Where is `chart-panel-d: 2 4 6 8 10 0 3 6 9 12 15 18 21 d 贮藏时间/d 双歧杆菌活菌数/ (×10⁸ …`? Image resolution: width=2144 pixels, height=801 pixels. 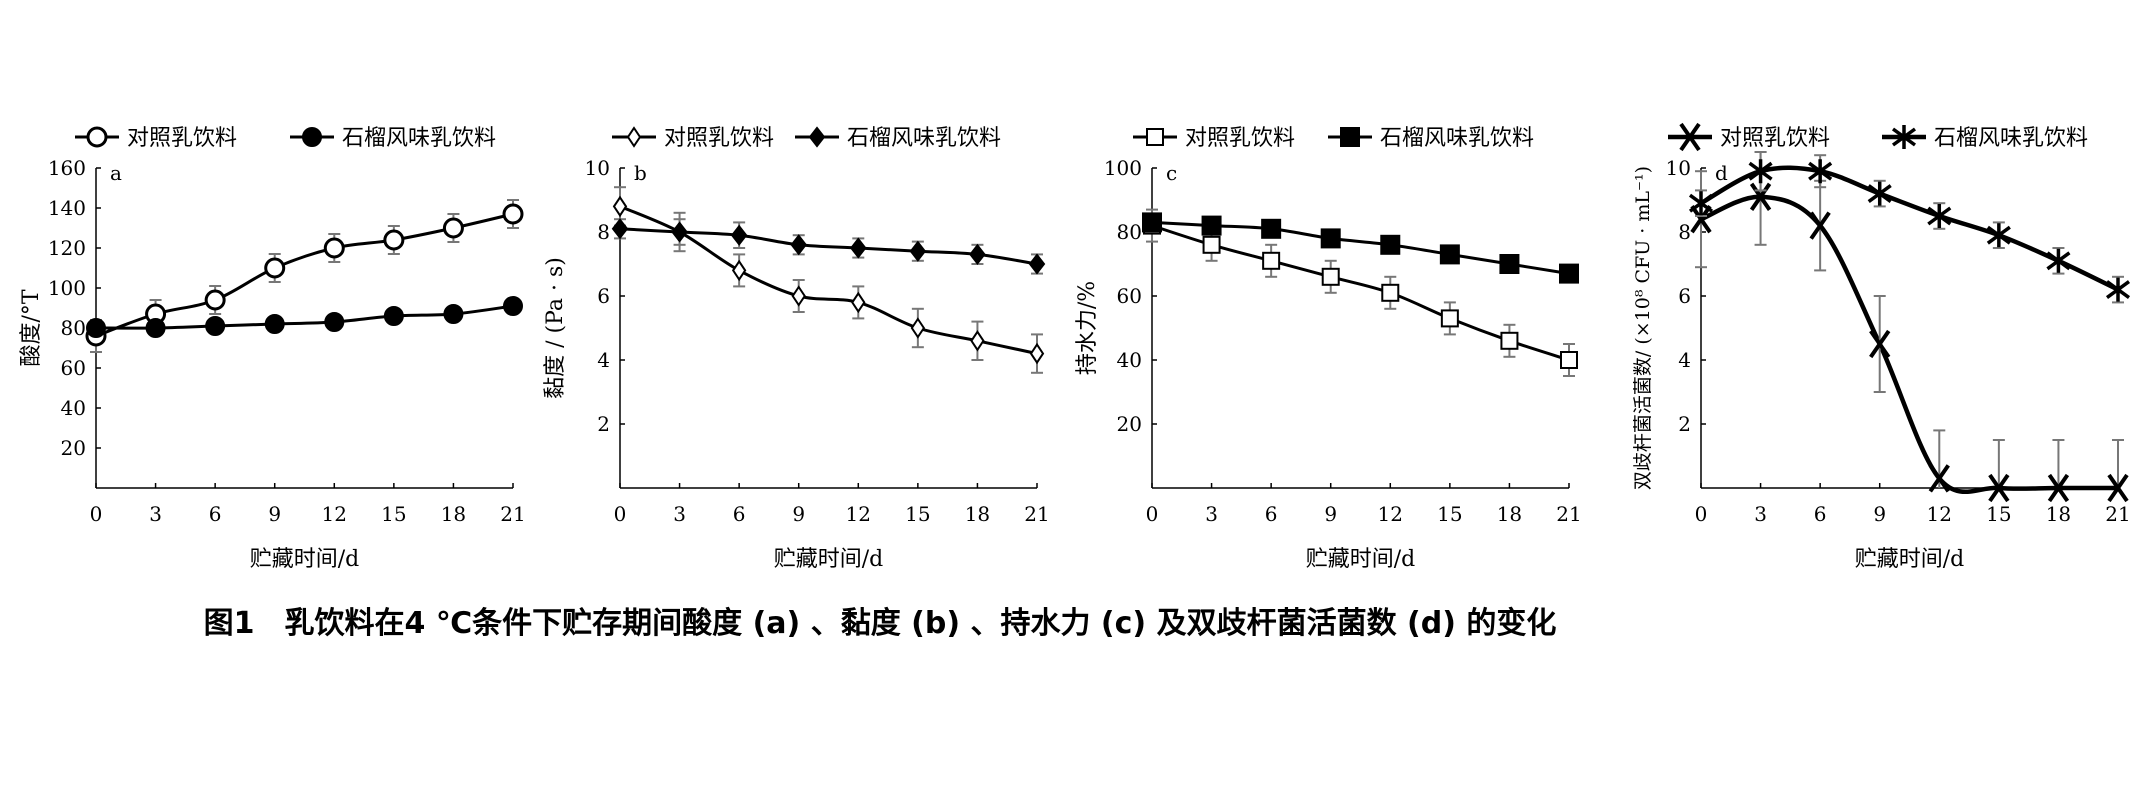
chart-panel-d: 2 4 6 8 10 0 3 6 9 12 15 18 21 d 贮藏时间/d 双歧杆菌活菌数/ (×10⁸ … is located at coordinates (1881, 347).